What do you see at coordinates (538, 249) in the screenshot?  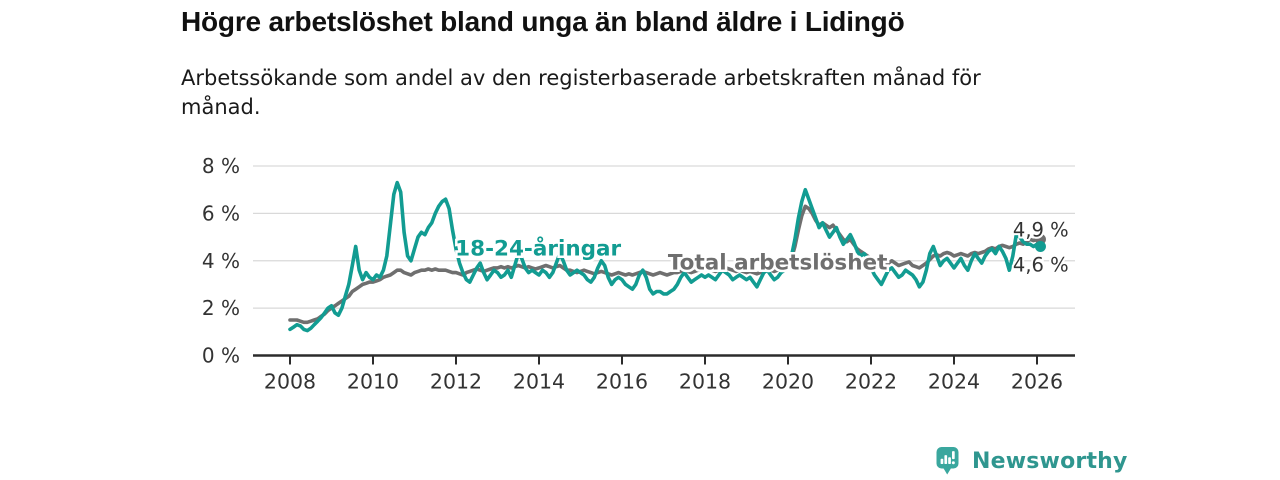 I see `series-label-young: 18-24-åringar` at bounding box center [538, 249].